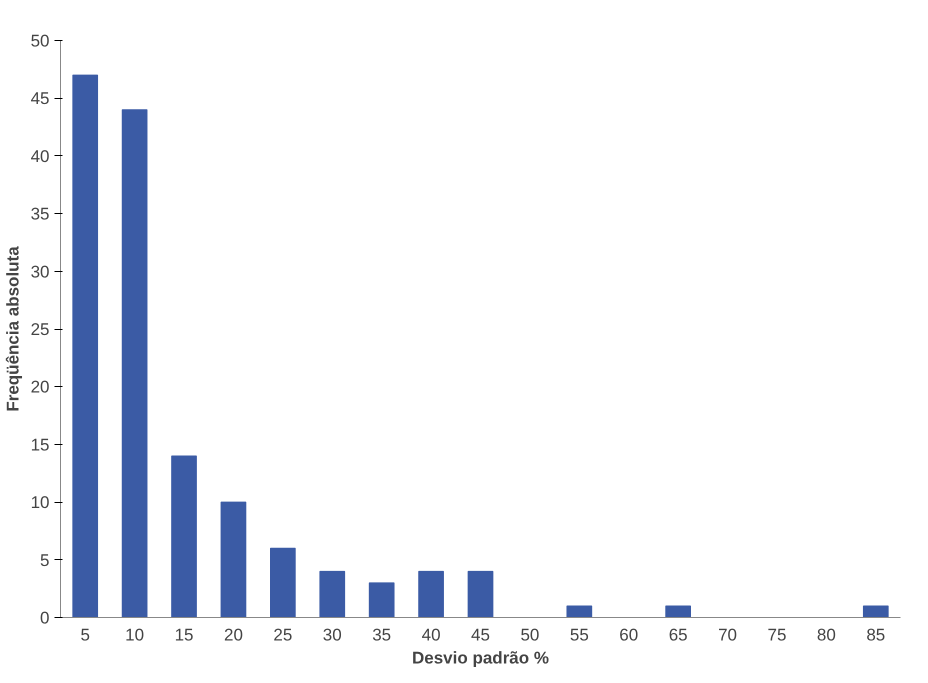 The width and height of the screenshot is (928, 683). I want to click on x-axis-title: Desvio padrão %, so click(481, 658).